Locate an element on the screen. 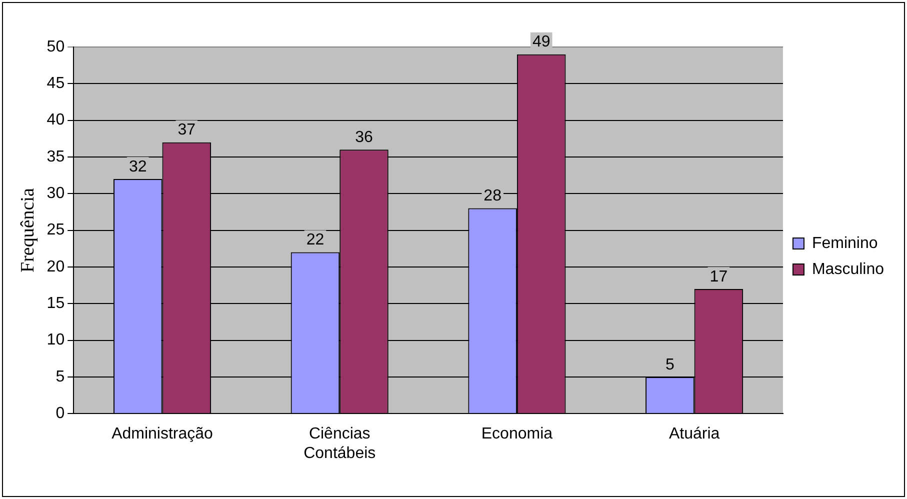 This screenshot has width=907, height=499. y-tick-label: 25 is located at coordinates (55, 230).